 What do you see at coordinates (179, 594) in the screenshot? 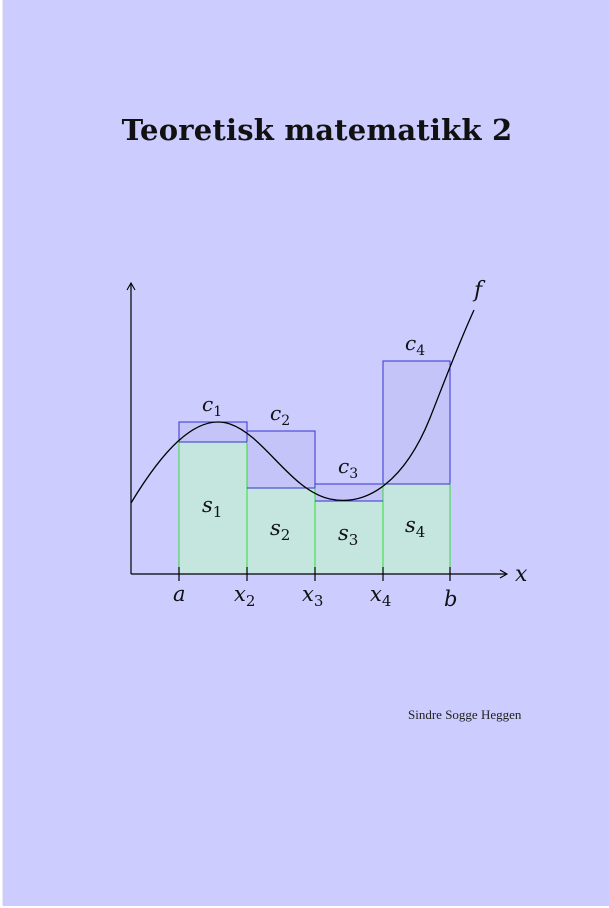
I see `tick-label-a: a` at bounding box center [179, 594].